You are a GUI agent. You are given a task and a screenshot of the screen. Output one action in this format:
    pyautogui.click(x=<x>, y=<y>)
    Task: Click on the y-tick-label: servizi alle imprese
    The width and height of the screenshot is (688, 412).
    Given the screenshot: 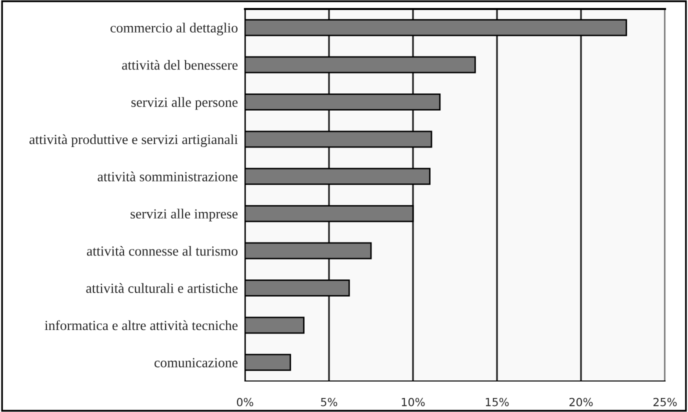 What is the action you would take?
    pyautogui.click(x=184, y=215)
    